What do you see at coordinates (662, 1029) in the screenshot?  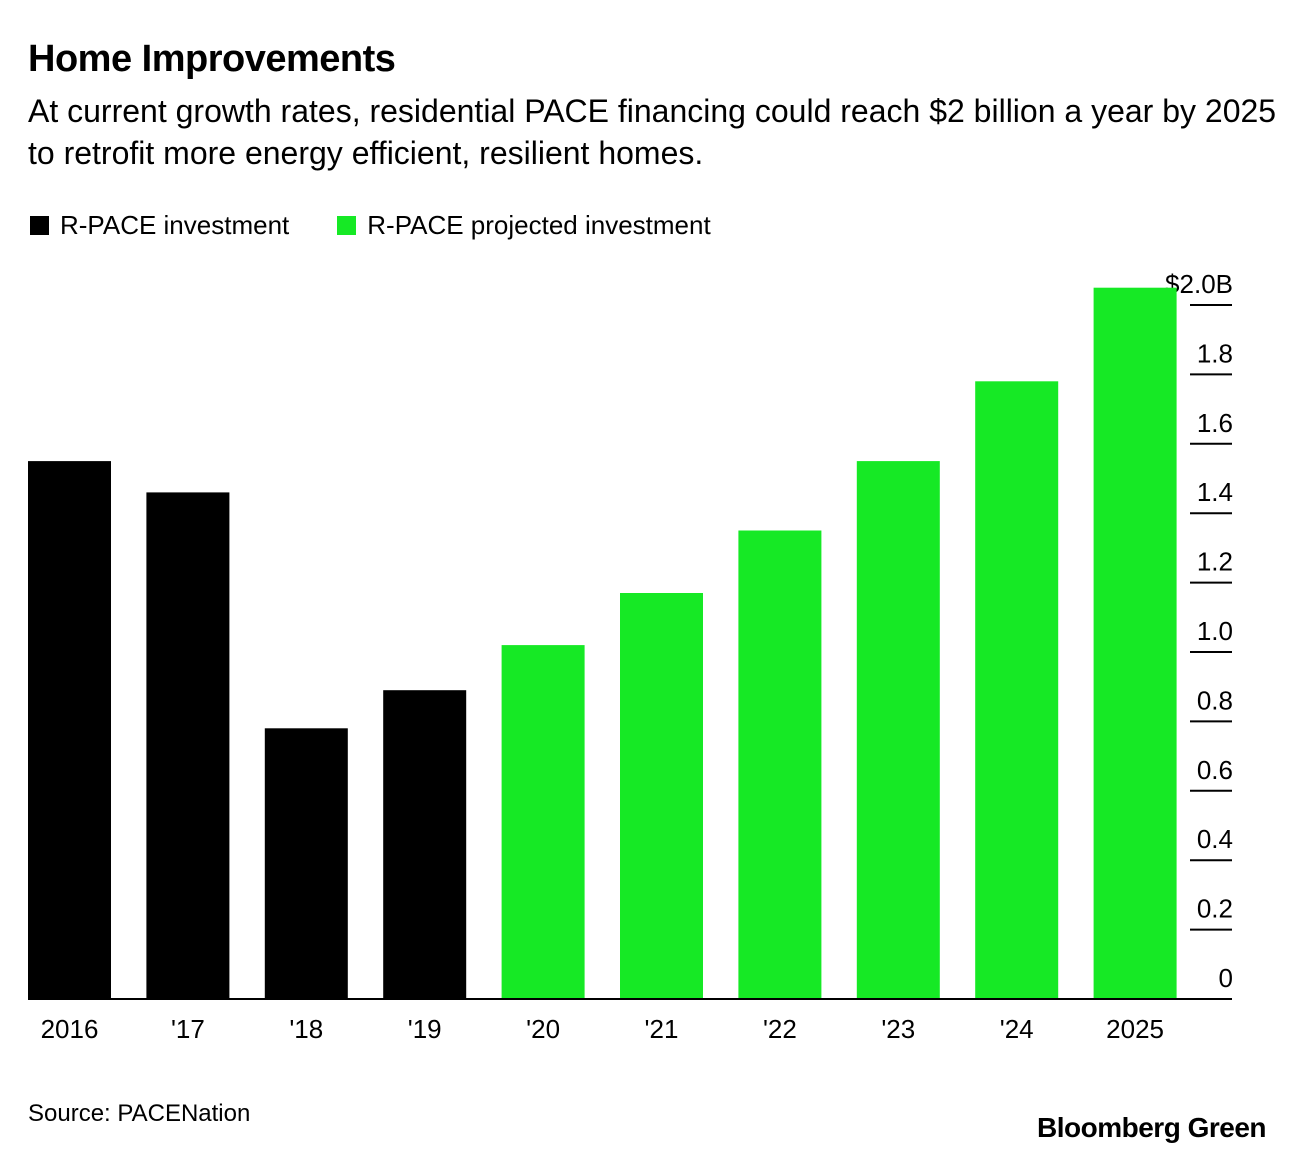 I see `x-tick-label: '21` at bounding box center [662, 1029].